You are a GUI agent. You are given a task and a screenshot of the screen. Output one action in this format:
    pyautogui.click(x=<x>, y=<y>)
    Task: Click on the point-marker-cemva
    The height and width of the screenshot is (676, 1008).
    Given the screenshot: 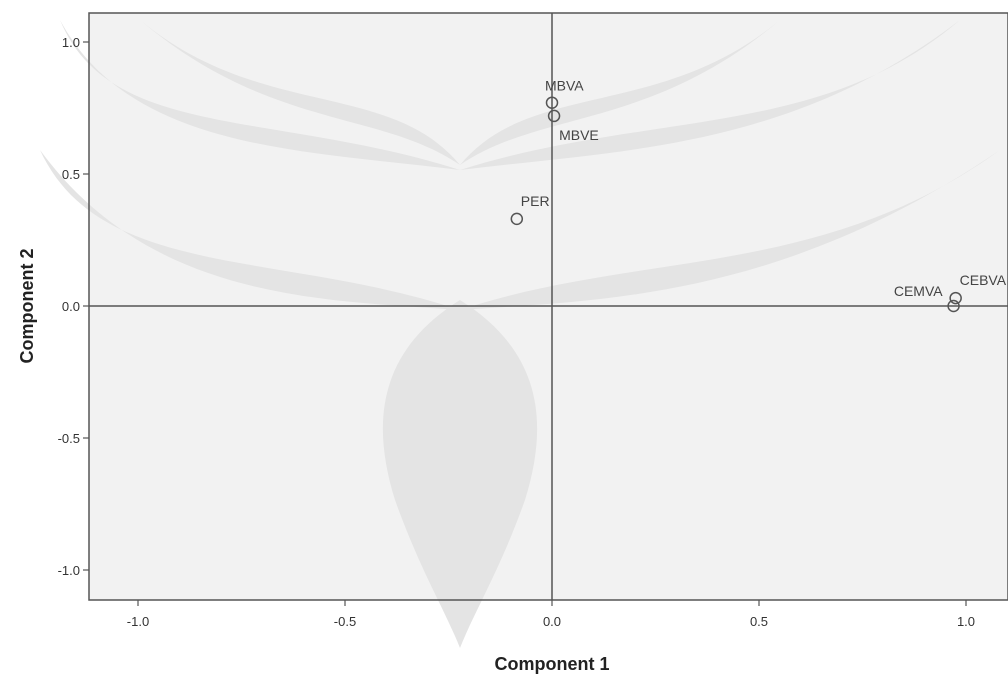 What is the action you would take?
    pyautogui.click(x=953, y=306)
    